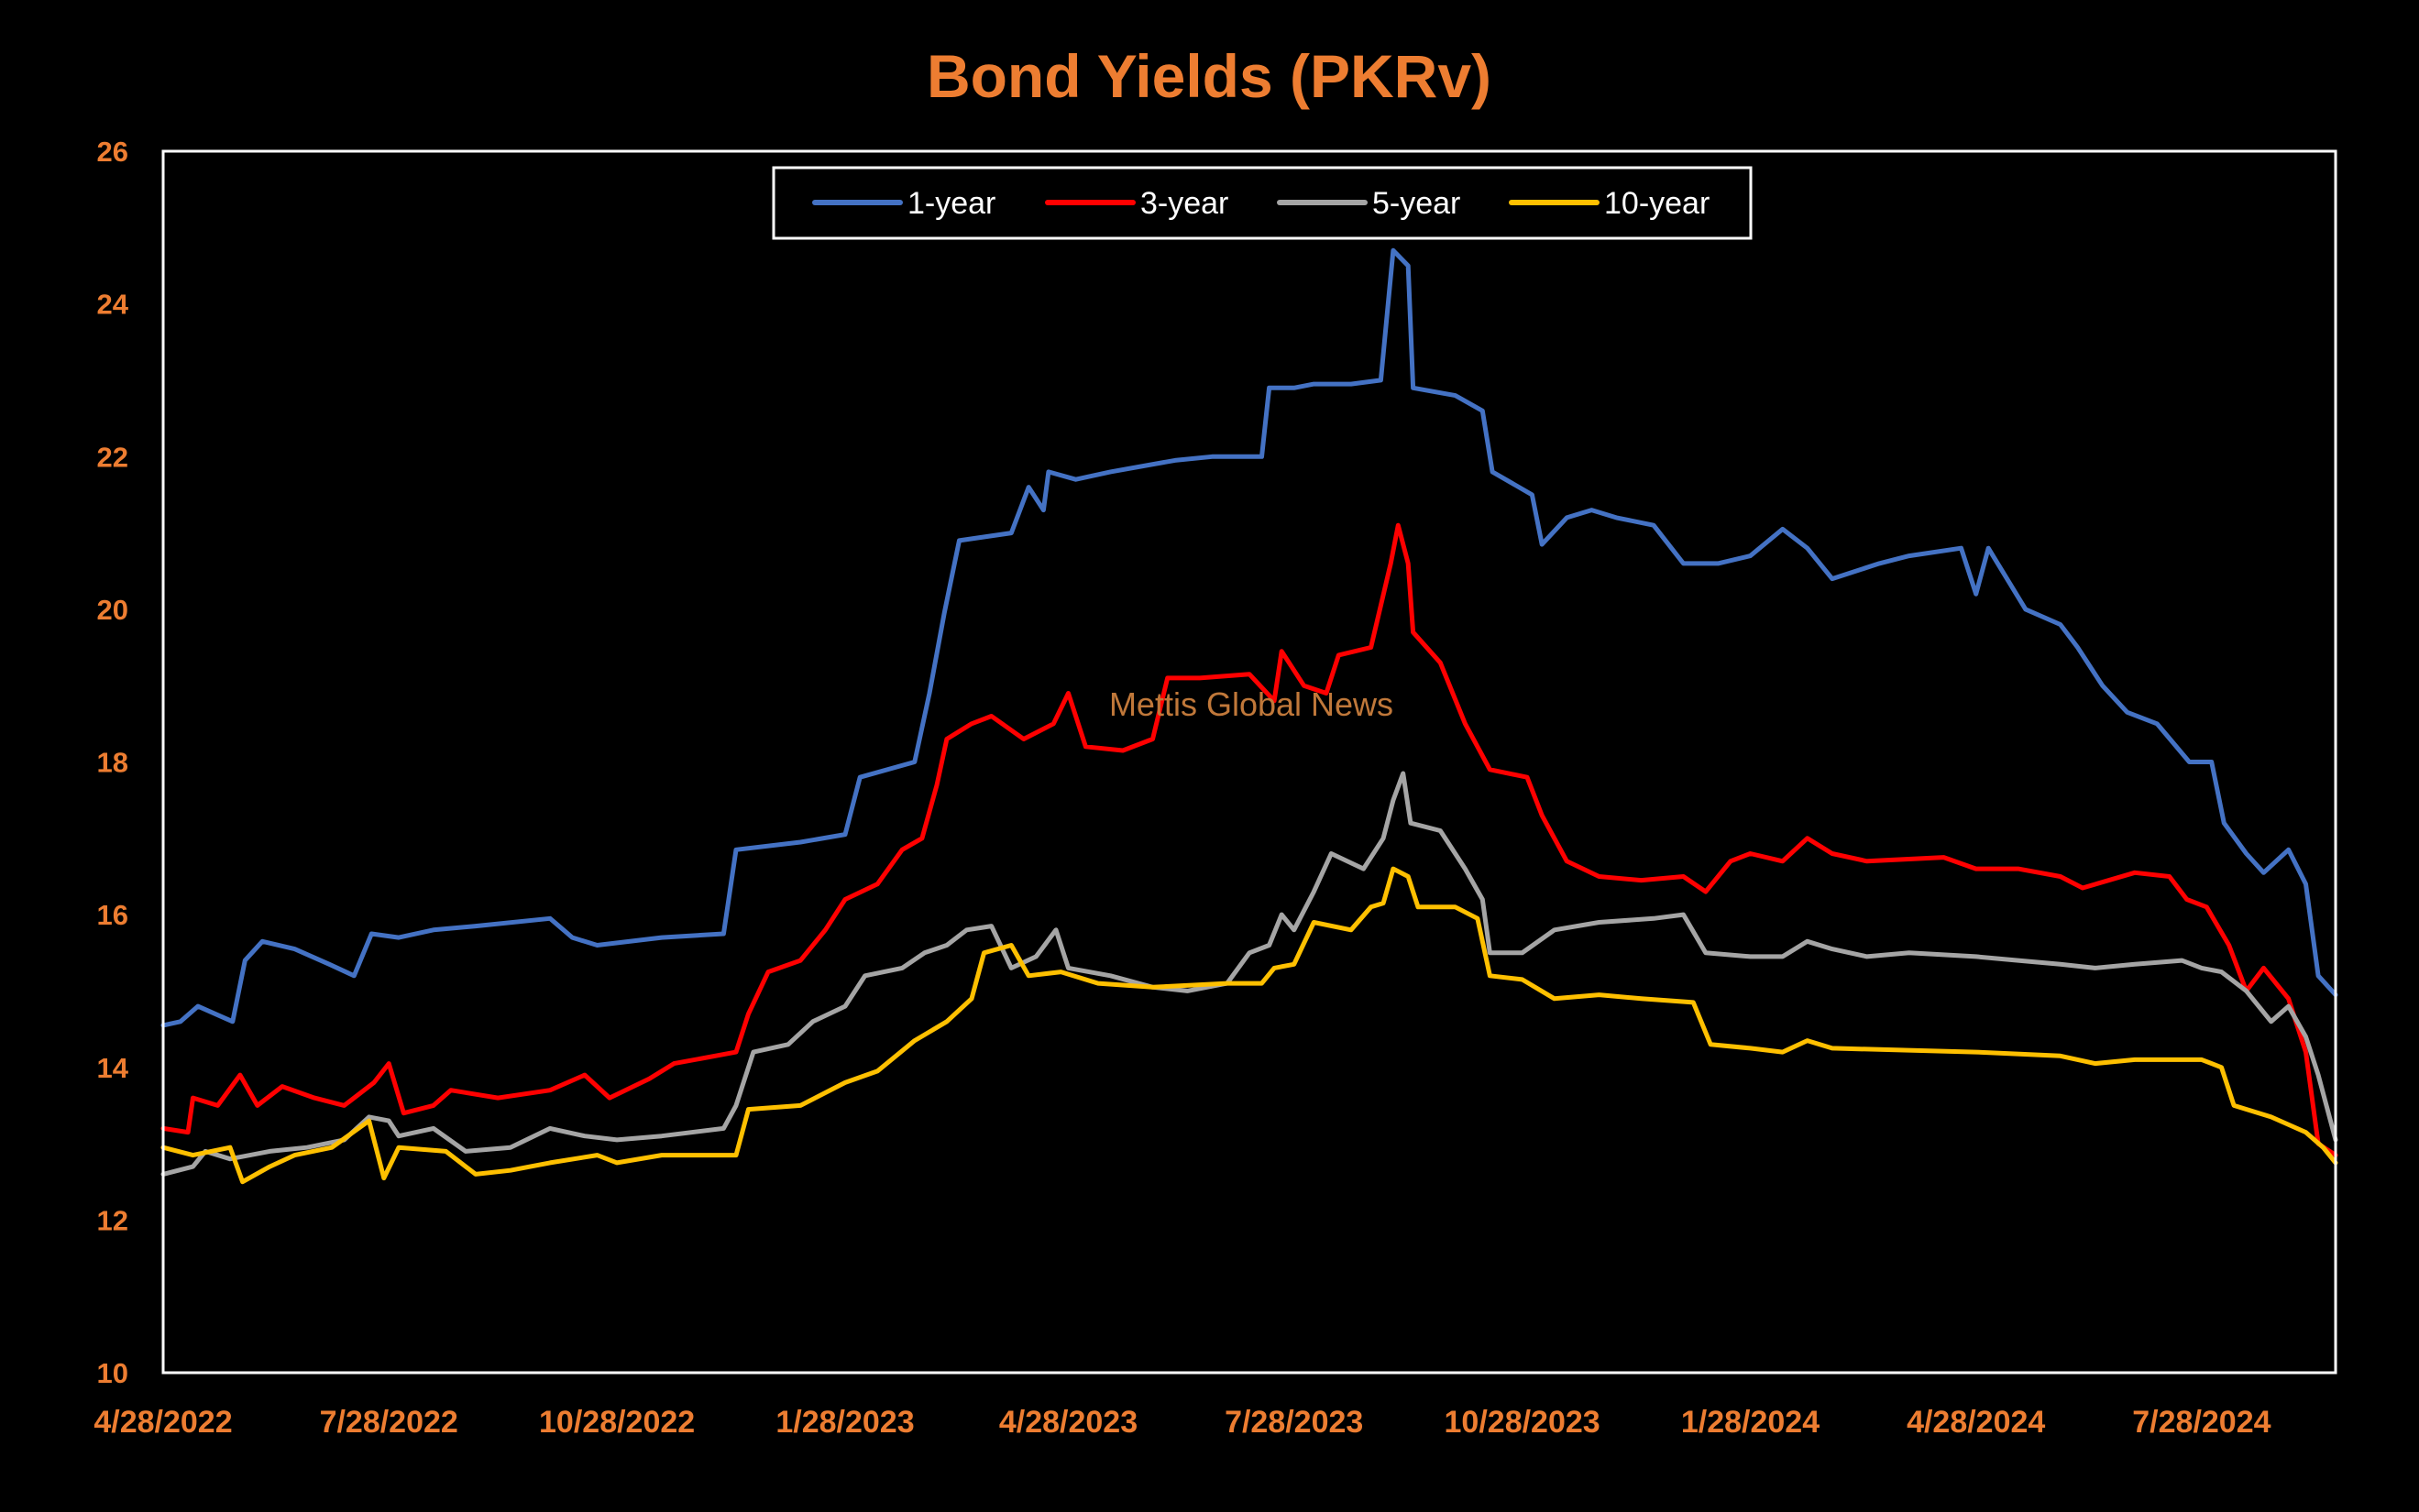  I want to click on legend-label: 3-year, so click(1184, 203).